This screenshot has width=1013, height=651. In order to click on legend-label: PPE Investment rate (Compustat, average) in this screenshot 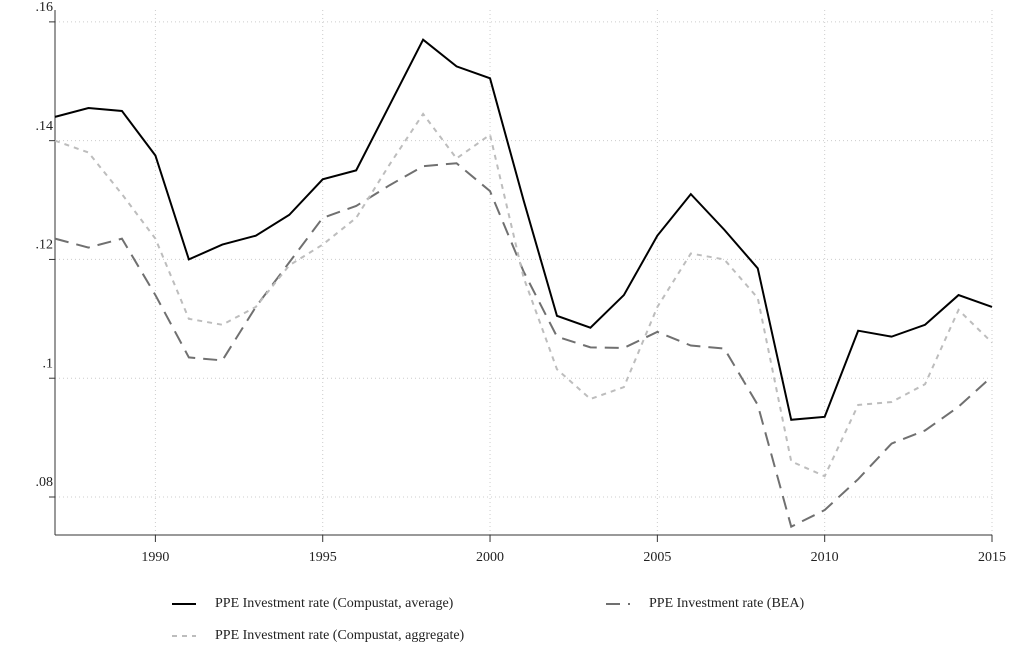, I will do `click(334, 603)`.